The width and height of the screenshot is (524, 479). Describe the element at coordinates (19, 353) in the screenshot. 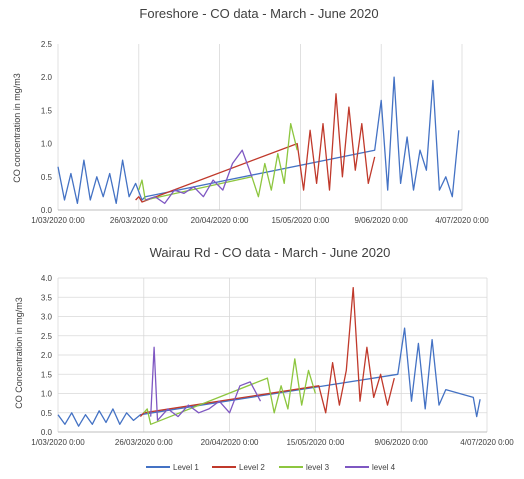

I see `y-axis-label-wairau: CO Concentration in mg/m3` at that location.